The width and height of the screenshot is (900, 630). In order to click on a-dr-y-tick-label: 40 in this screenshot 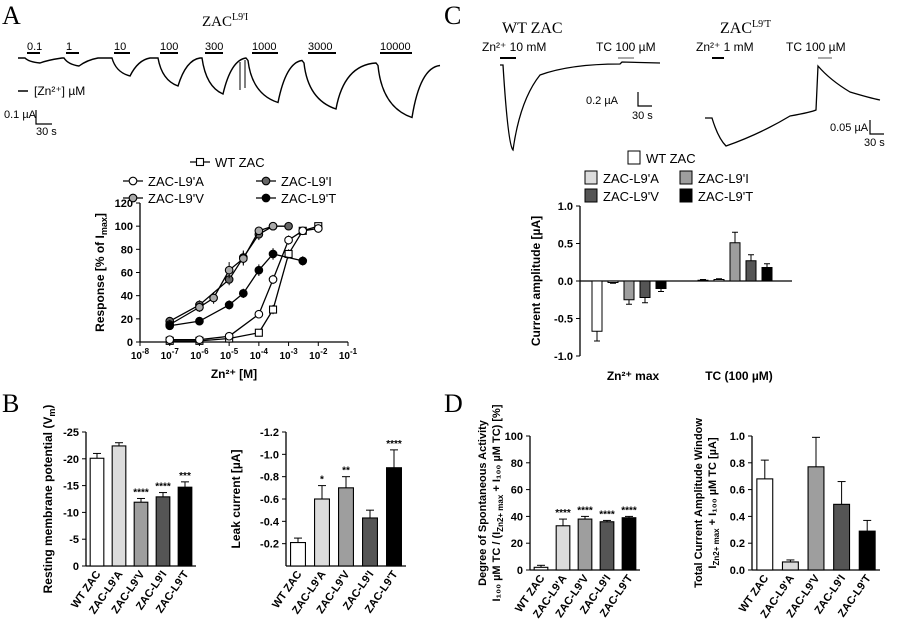, I will do `click(127, 297)`.